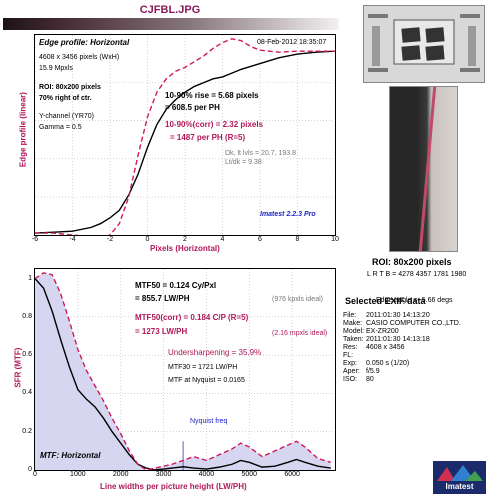  What do you see at coordinates (176, 285) in the screenshot?
I see `mtf50-text: MTF50 = 0.124 Cy/Pxl` at bounding box center [176, 285].